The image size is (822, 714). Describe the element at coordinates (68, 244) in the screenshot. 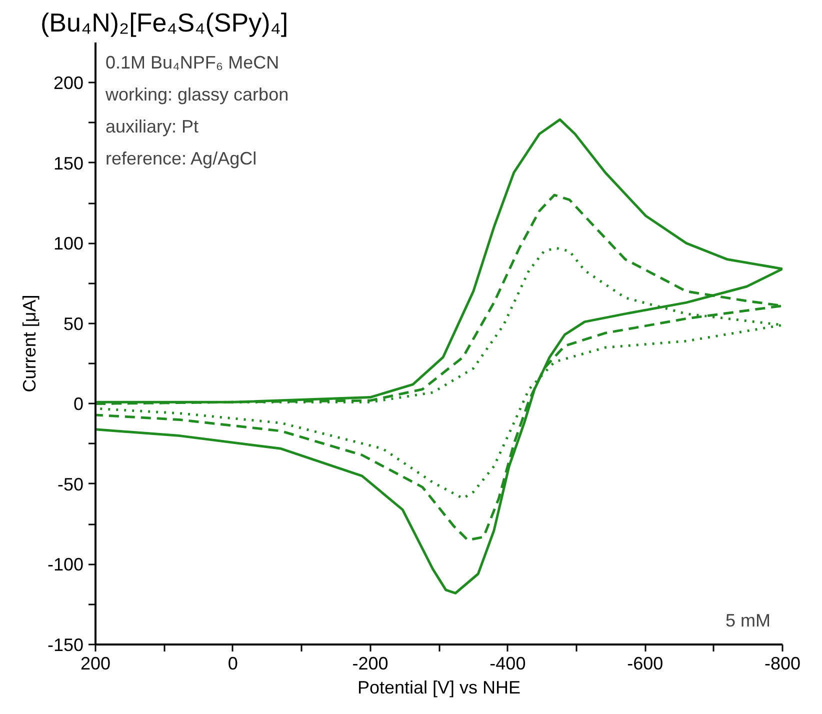

I see `y-tick-label: 100` at that location.